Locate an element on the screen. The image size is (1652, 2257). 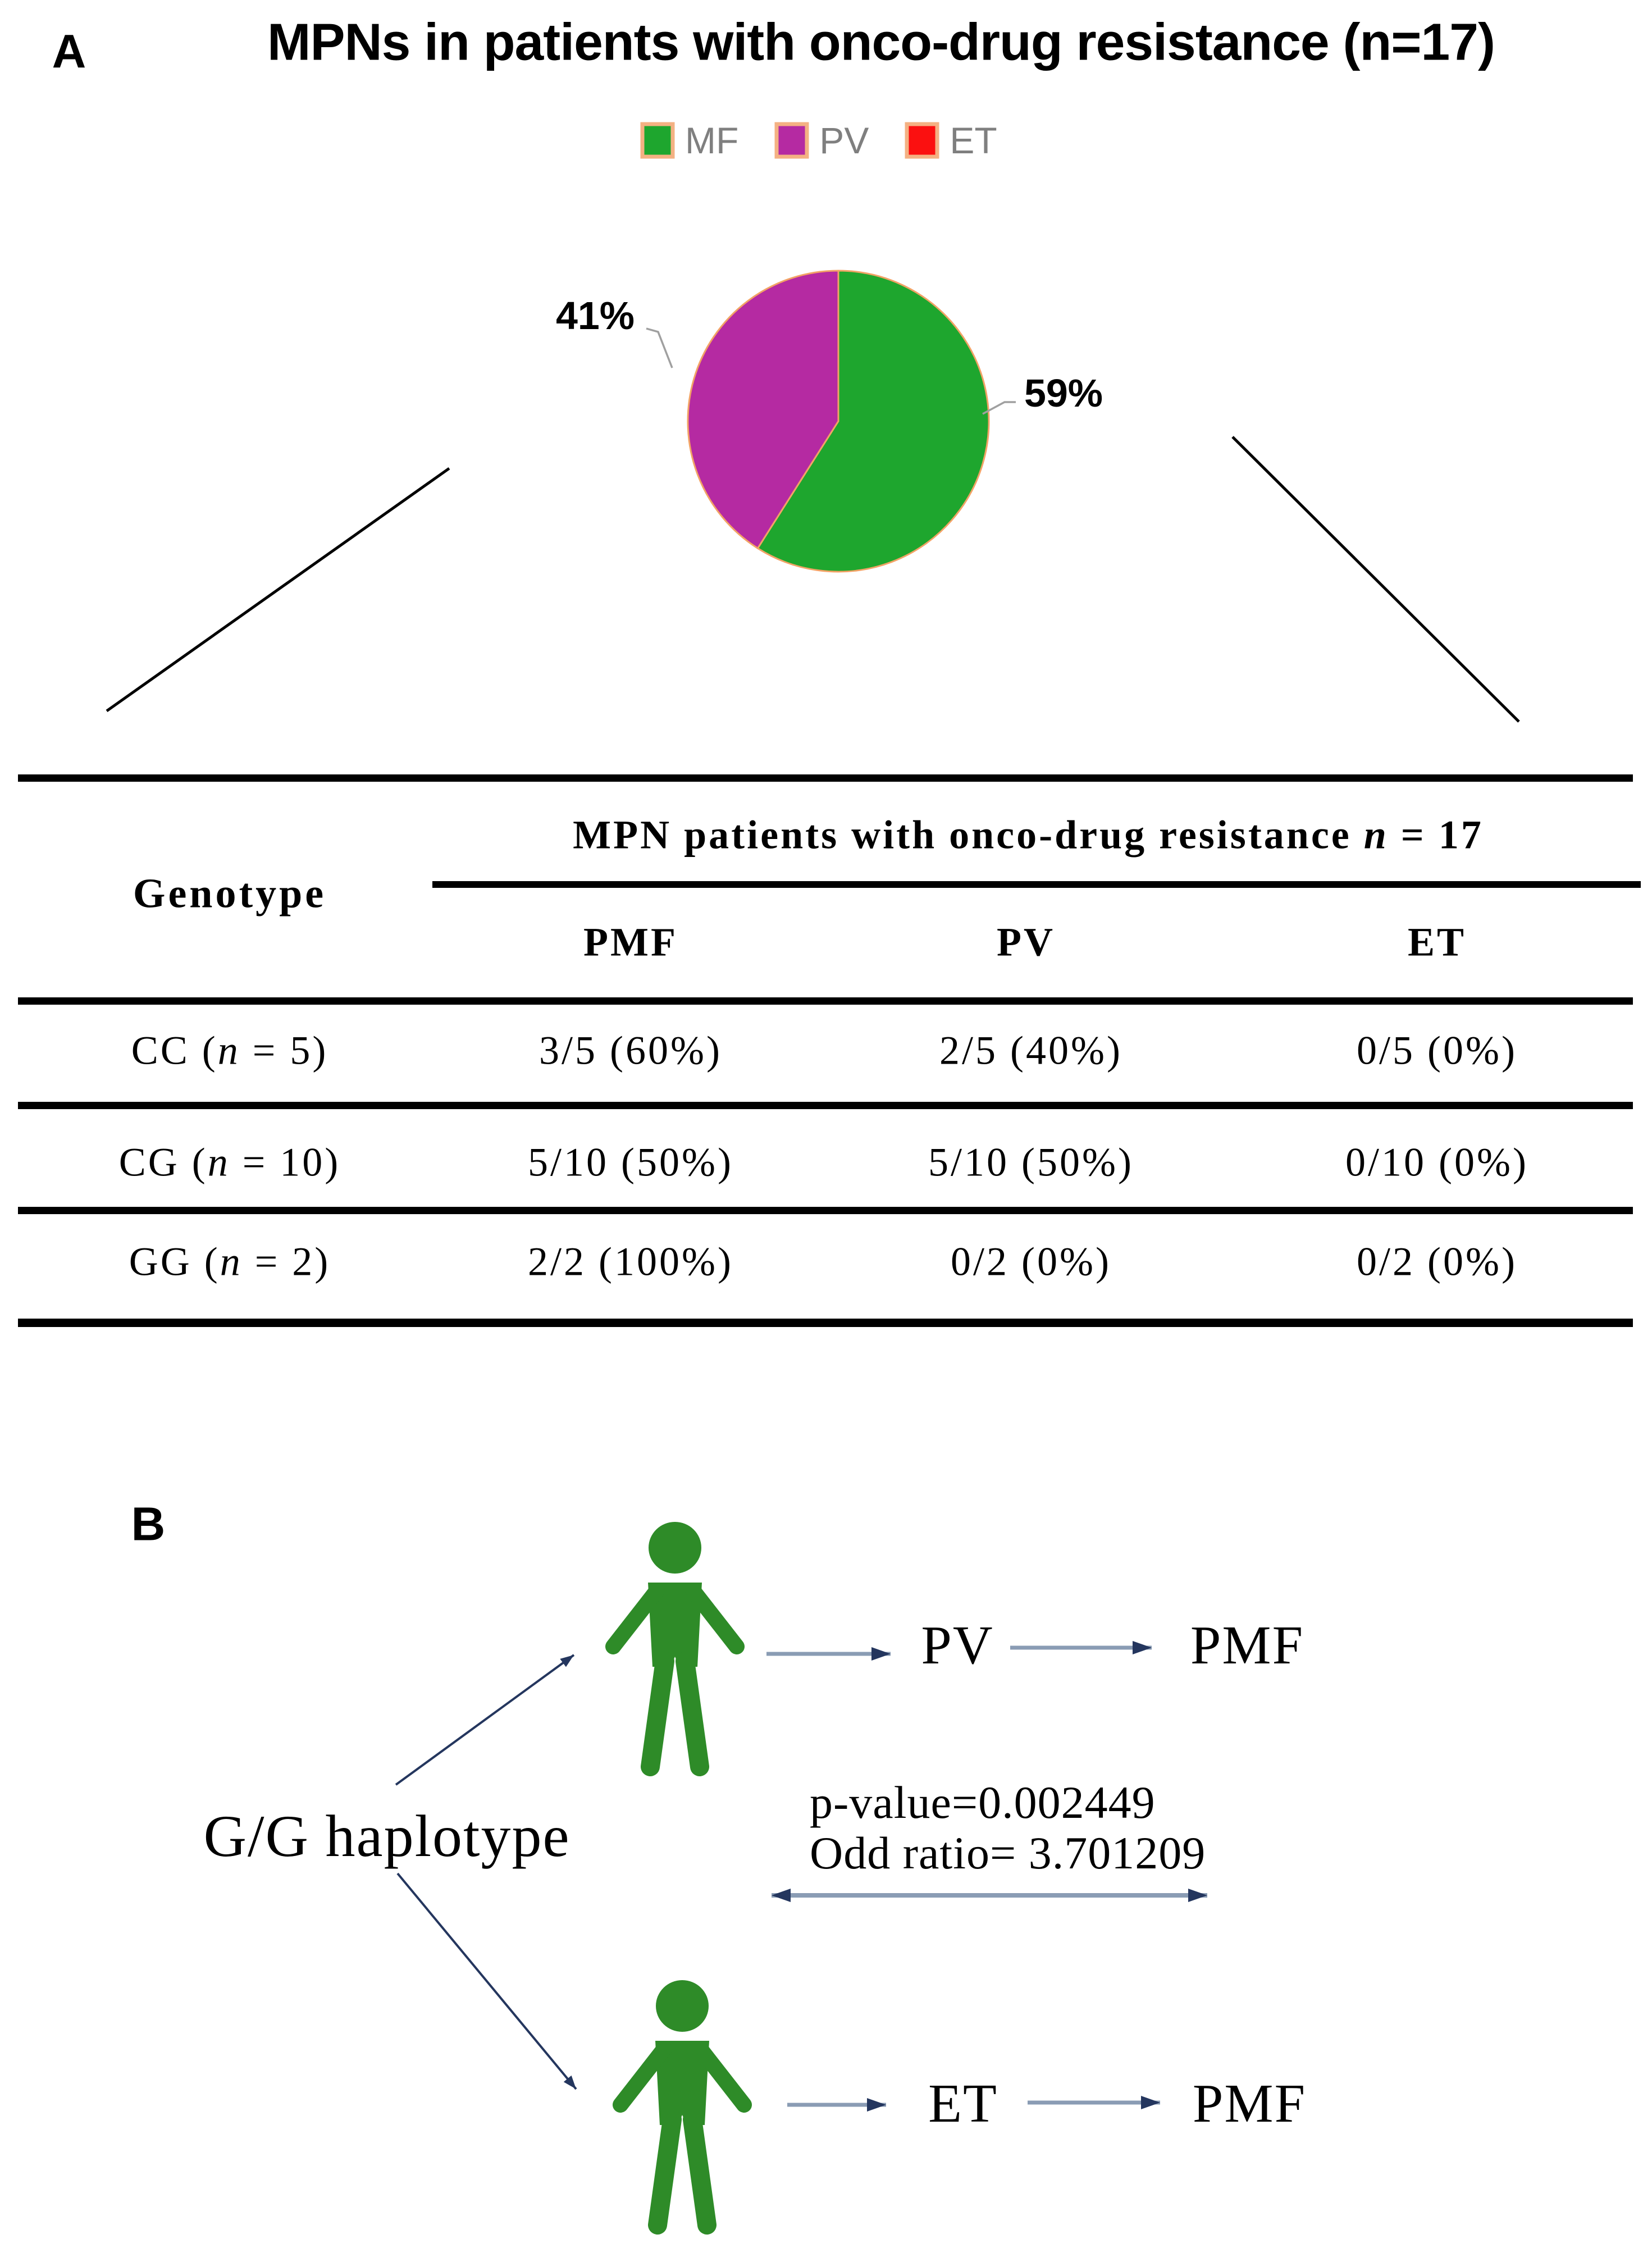
zoom-line-right is located at coordinates (1375, 579).